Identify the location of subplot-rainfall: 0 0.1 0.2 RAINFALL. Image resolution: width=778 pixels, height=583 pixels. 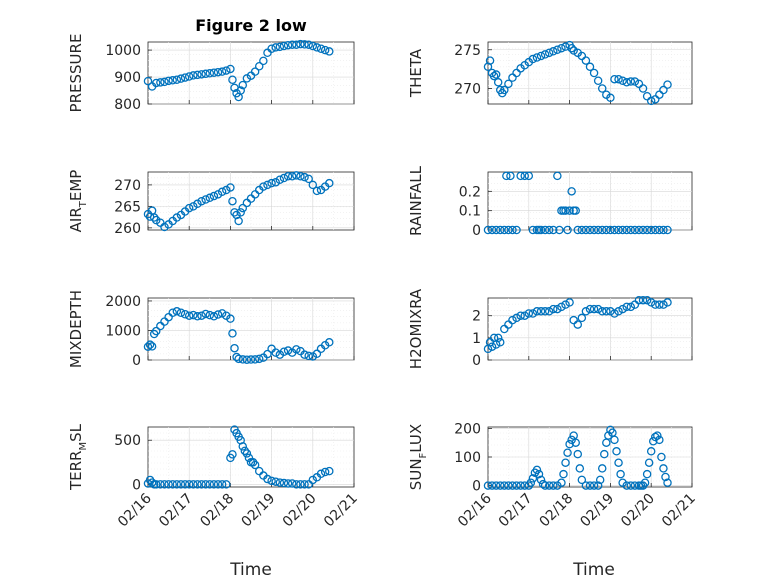
(550, 202).